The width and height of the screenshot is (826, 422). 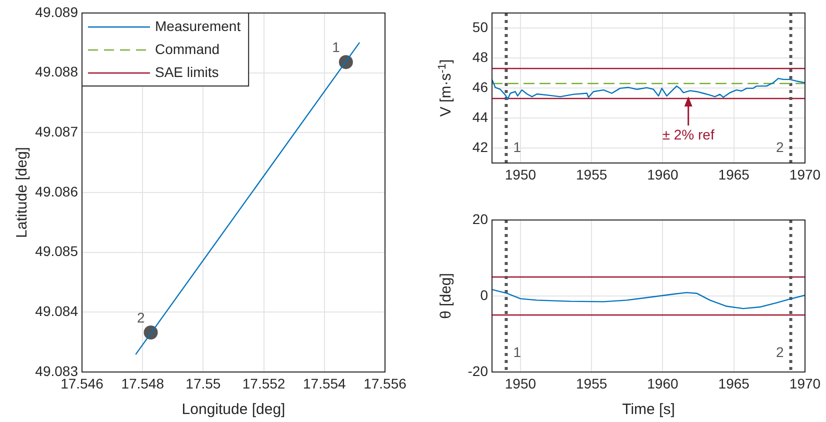 I want to click on y-tick-label: 50, so click(x=480, y=26).